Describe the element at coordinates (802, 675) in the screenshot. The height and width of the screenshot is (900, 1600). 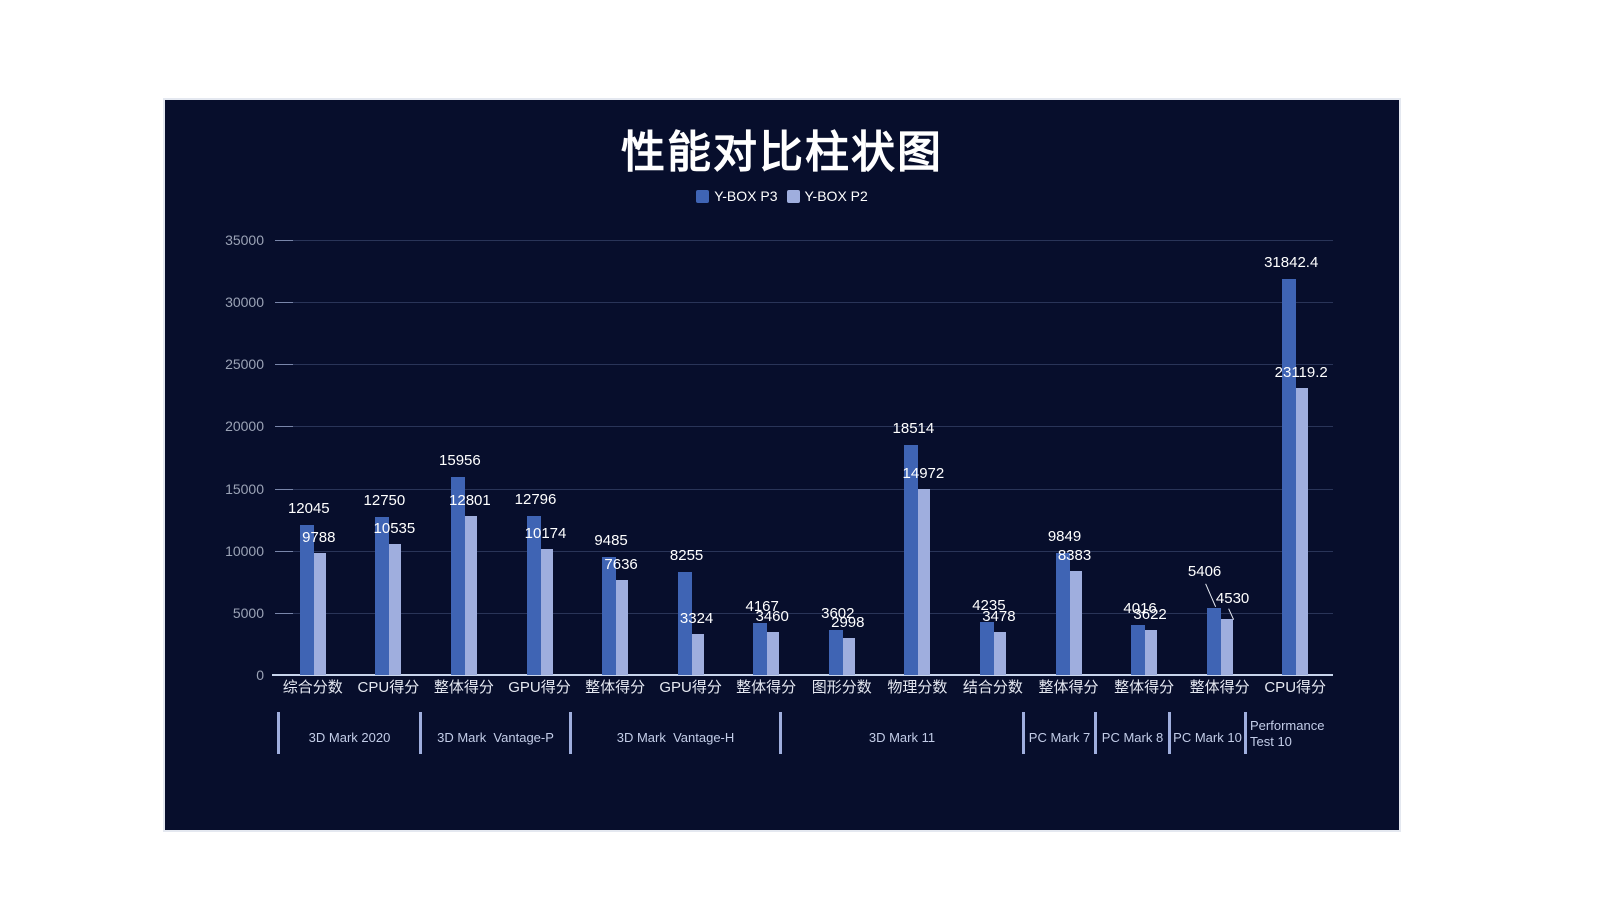
I see `x-axis-line` at that location.